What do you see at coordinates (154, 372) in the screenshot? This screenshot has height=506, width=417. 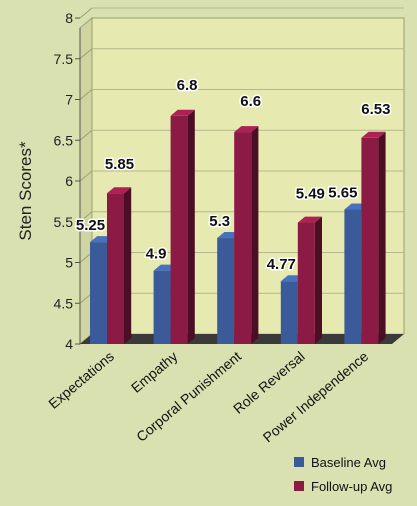 I see `x-tick-label: Empathy` at bounding box center [154, 372].